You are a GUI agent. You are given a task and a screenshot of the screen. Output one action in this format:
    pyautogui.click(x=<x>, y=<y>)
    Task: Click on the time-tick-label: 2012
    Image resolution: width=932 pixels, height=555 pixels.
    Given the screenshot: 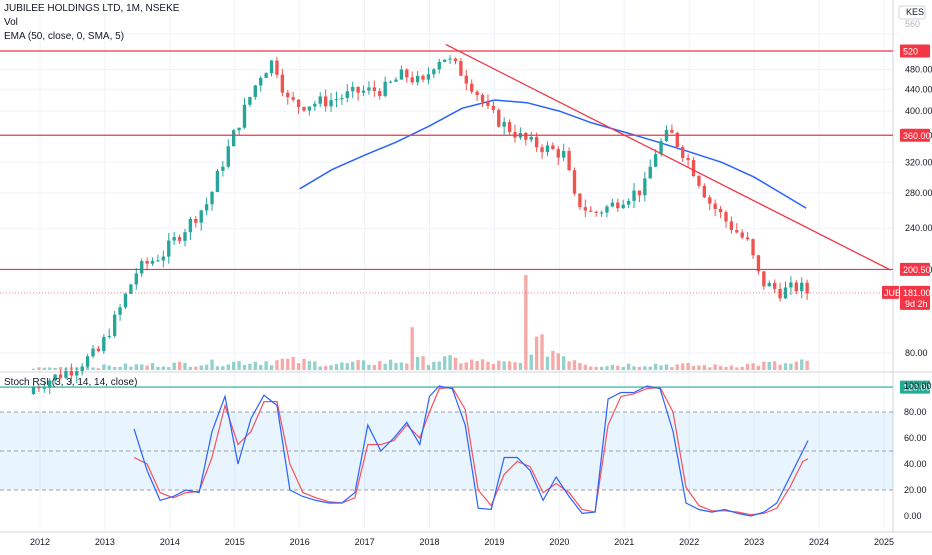 What is the action you would take?
    pyautogui.click(x=40, y=542)
    